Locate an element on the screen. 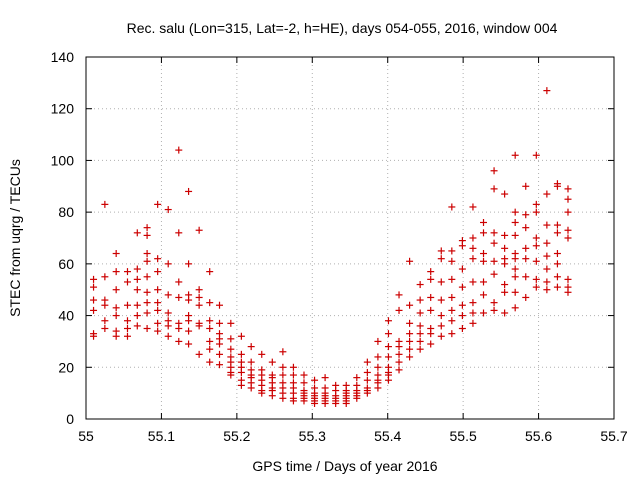 The width and height of the screenshot is (640, 480). x-tick-label: 55.2 is located at coordinates (236, 436).